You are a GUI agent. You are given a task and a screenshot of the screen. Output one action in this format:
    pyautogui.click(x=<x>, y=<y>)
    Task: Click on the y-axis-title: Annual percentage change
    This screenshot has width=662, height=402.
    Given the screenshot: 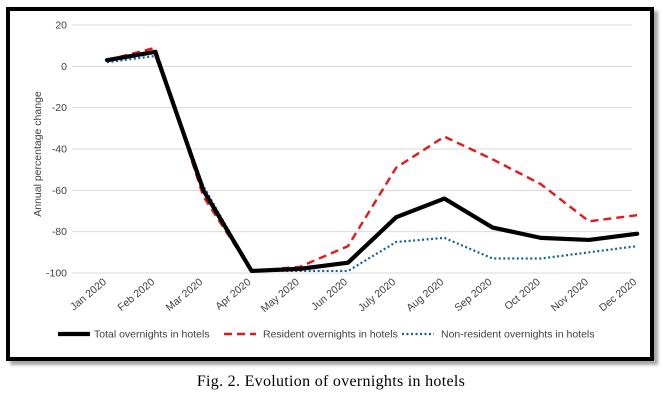 What is the action you would take?
    pyautogui.click(x=38, y=154)
    